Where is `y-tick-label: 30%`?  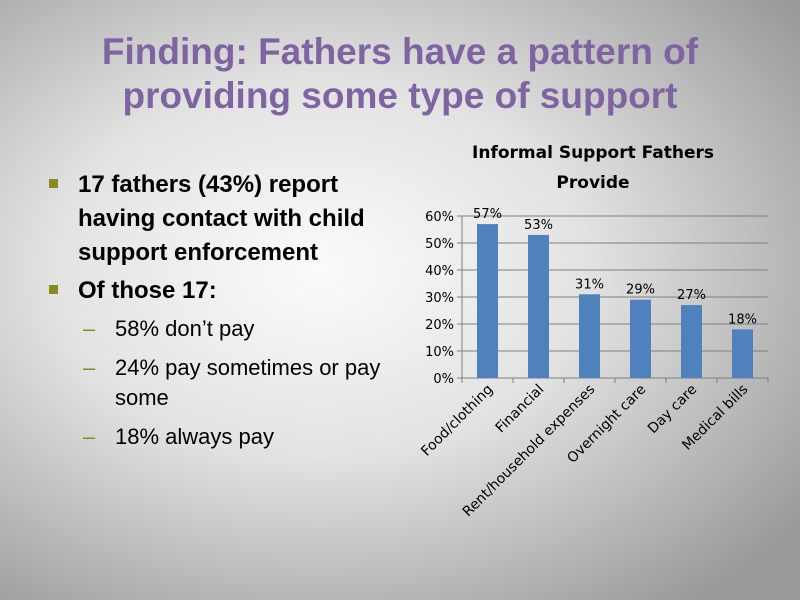 y-tick-label: 30% is located at coordinates (439, 298).